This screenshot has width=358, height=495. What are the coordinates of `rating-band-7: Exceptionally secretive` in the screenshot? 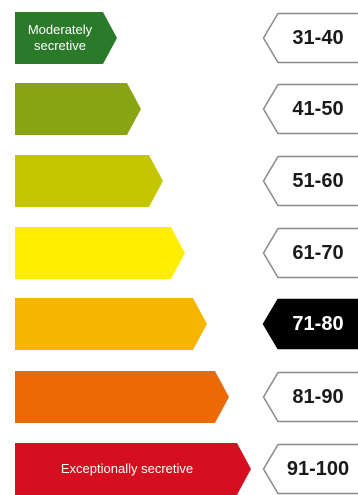 It's located at (133, 469).